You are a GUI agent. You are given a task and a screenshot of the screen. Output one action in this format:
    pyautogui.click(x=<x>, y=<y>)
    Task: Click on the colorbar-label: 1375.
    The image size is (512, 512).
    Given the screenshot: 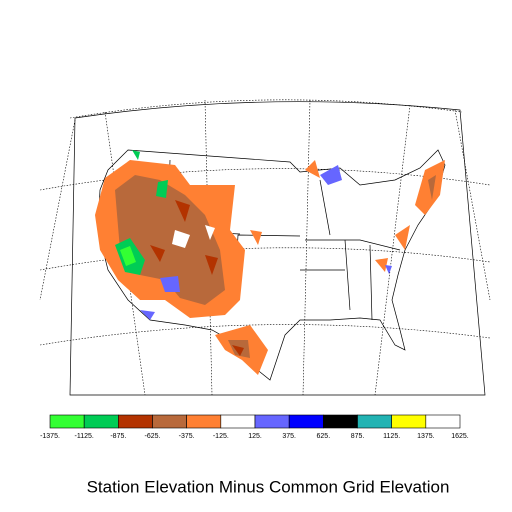 What is the action you would take?
    pyautogui.click(x=426, y=436)
    